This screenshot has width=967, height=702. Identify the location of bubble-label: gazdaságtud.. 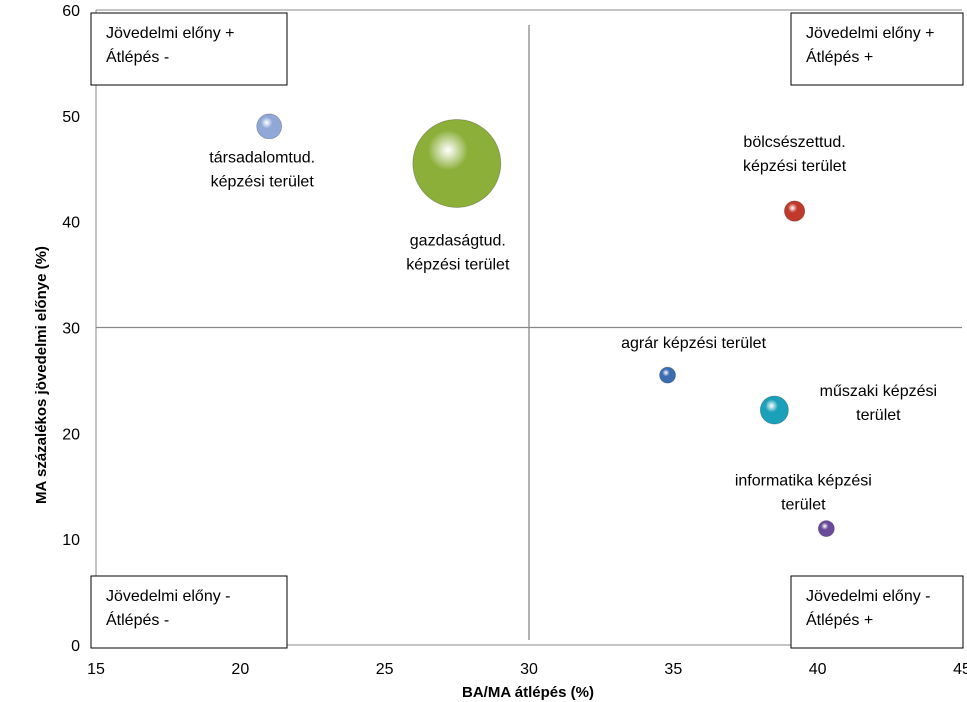
(458, 240).